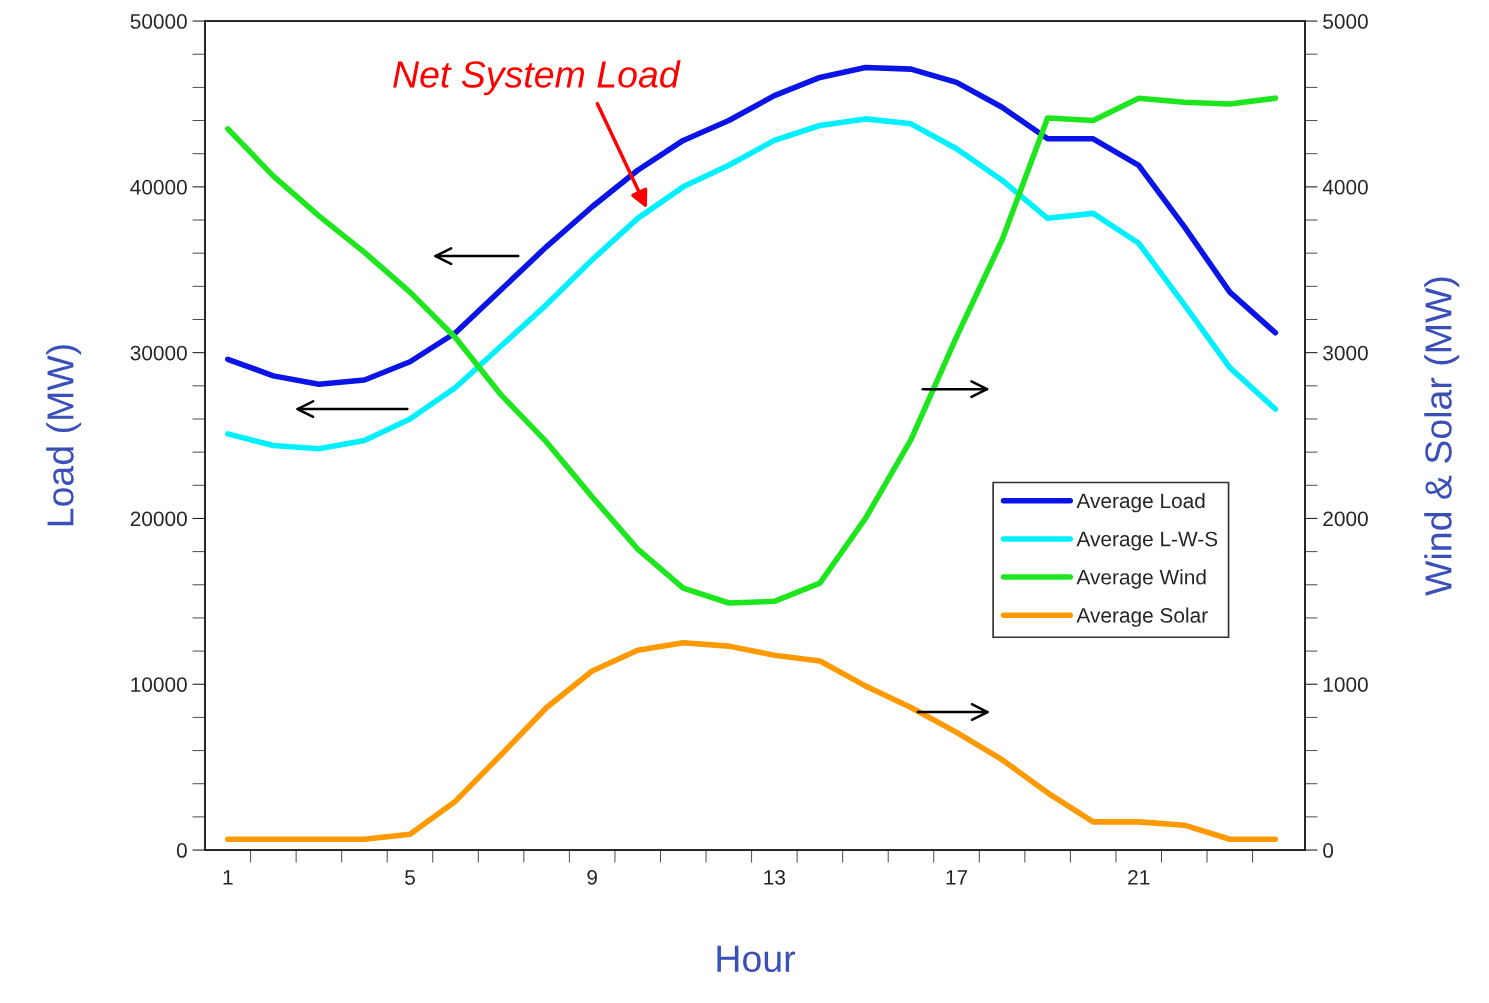 The width and height of the screenshot is (1489, 1003). Describe the element at coordinates (1345, 519) in the screenshot. I see `y2-tick-label: 2000` at that location.